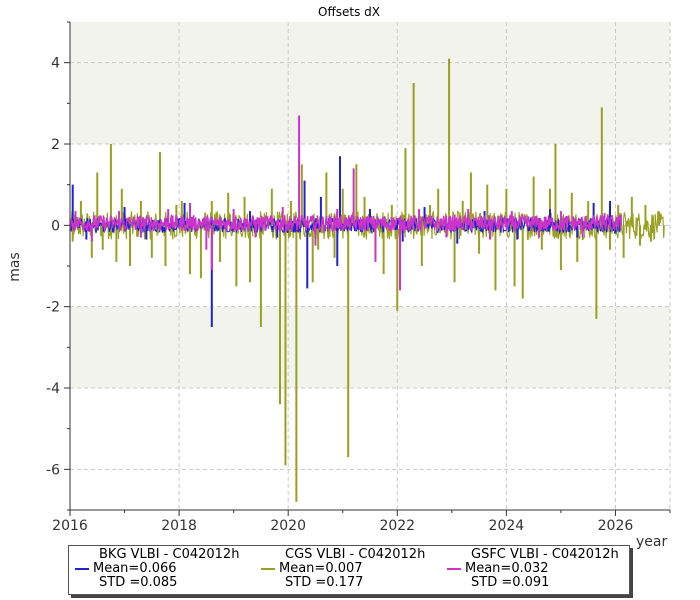 The image size is (700, 600). What do you see at coordinates (397, 526) in the screenshot?
I see `x-tick-label: 2022` at bounding box center [397, 526].